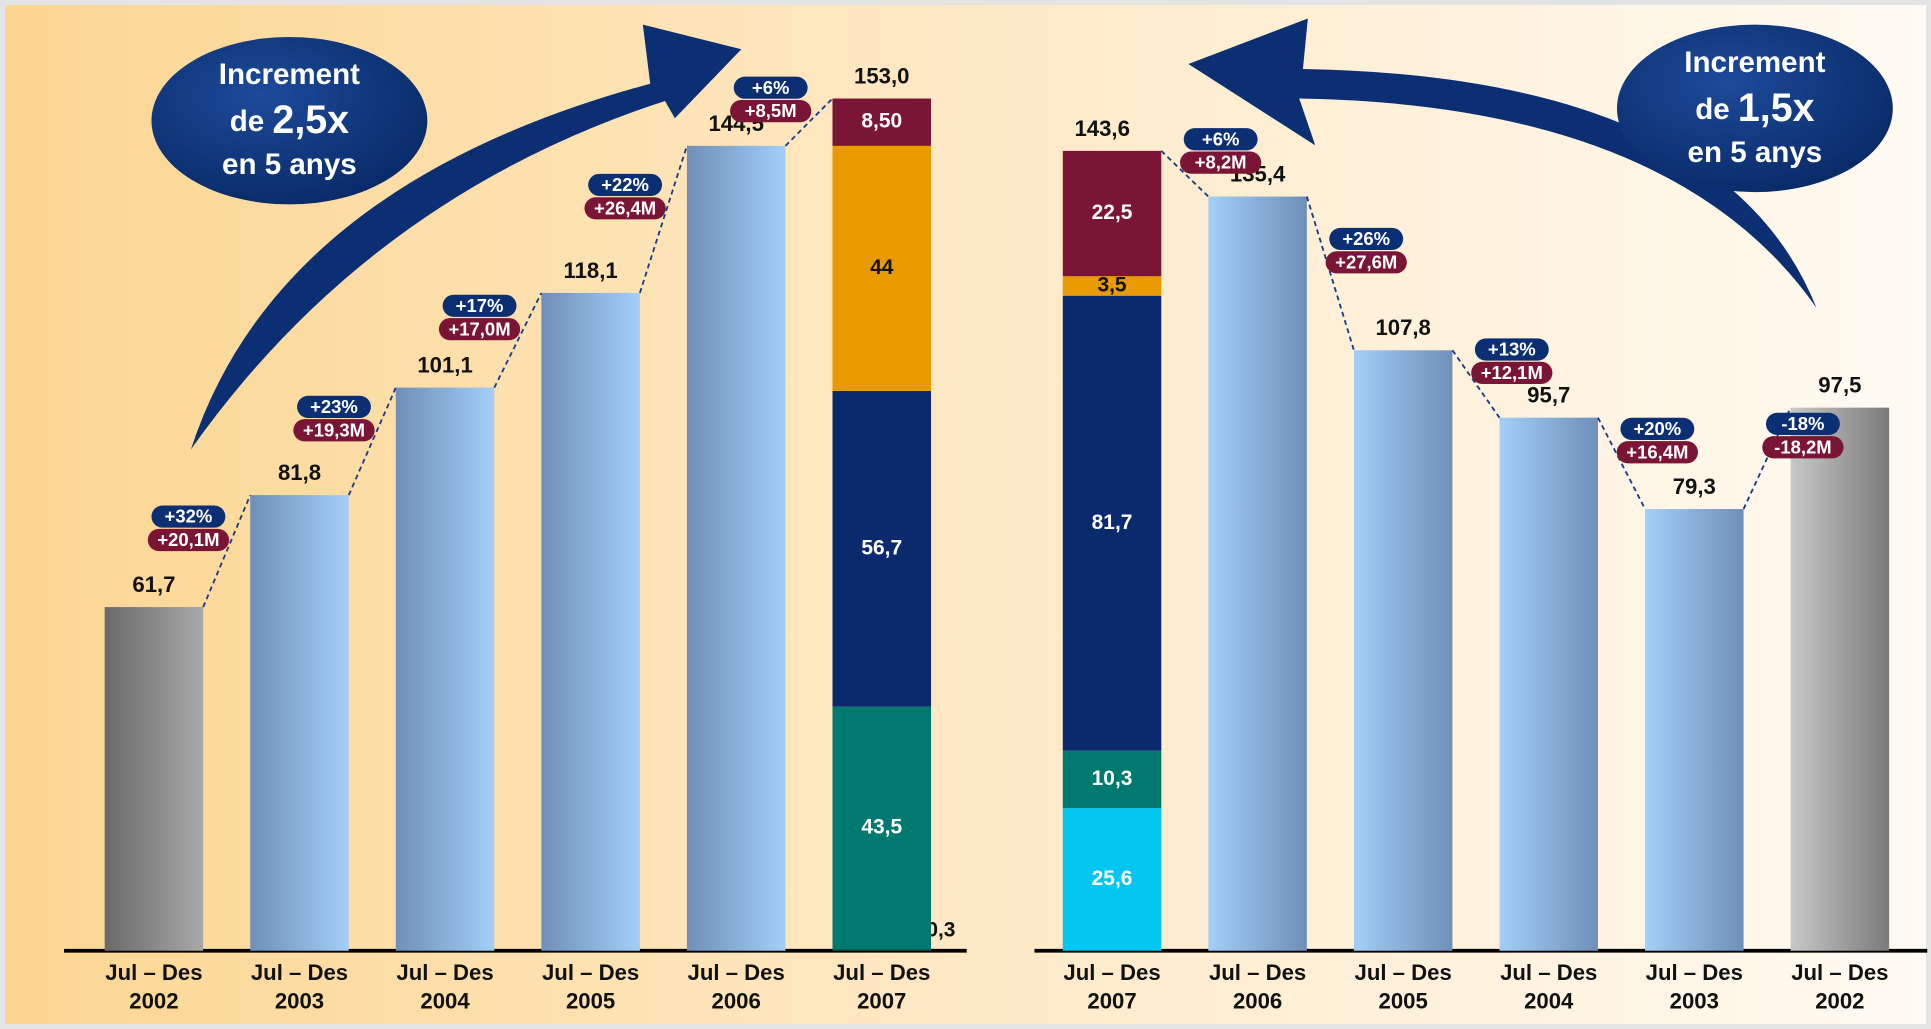 The width and height of the screenshot is (1931, 1029). I want to click on segment-label: 56,7, so click(881, 547).